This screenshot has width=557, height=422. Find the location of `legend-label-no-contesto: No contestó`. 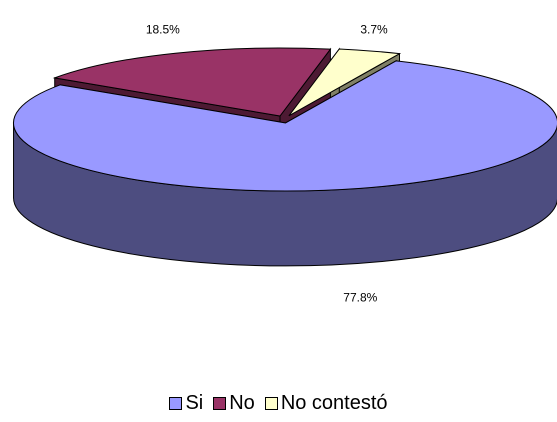

legend-label-no-contesto: No contestó is located at coordinates (334, 403).